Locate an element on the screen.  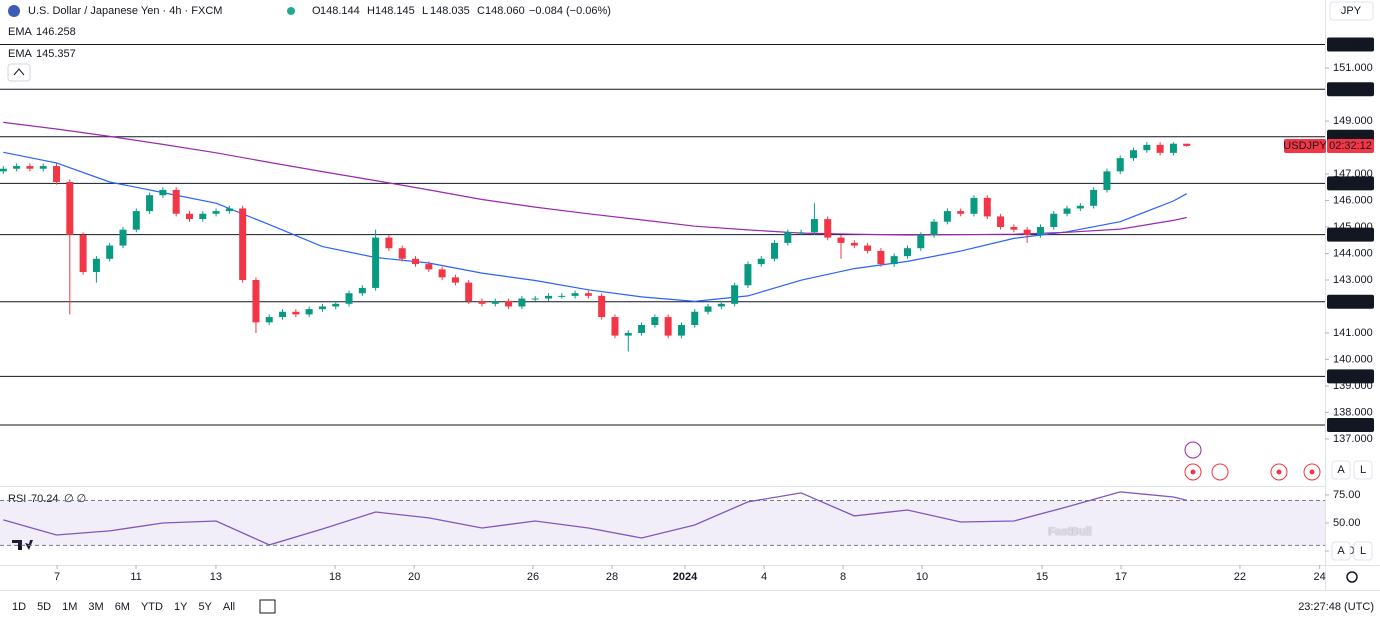
ohlc-key: O is located at coordinates (316, 11).